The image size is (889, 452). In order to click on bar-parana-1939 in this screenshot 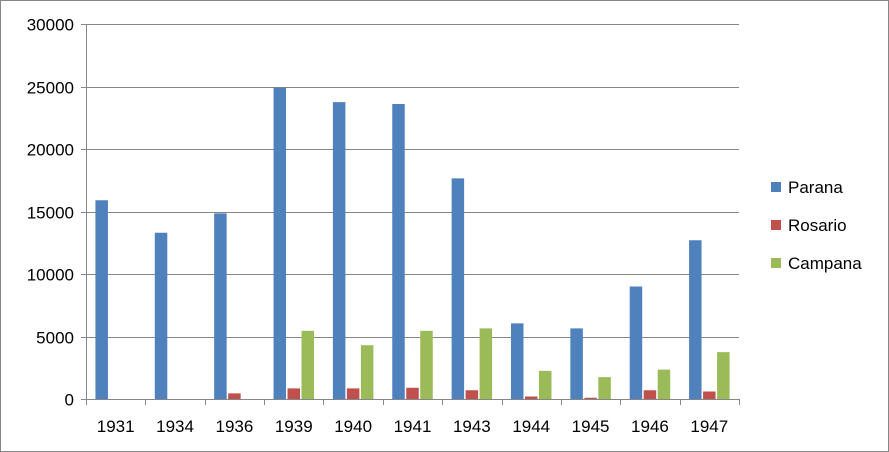, I will do `click(280, 243)`.